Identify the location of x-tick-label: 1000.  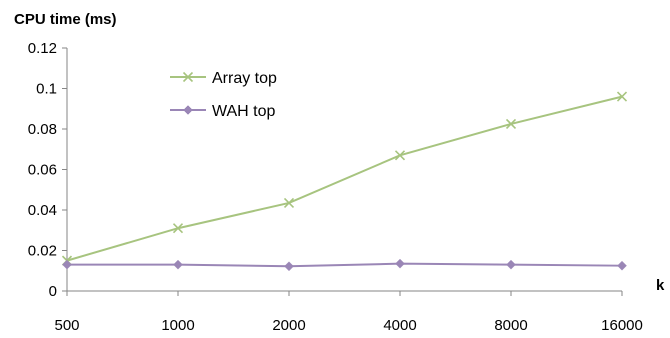
(177, 325).